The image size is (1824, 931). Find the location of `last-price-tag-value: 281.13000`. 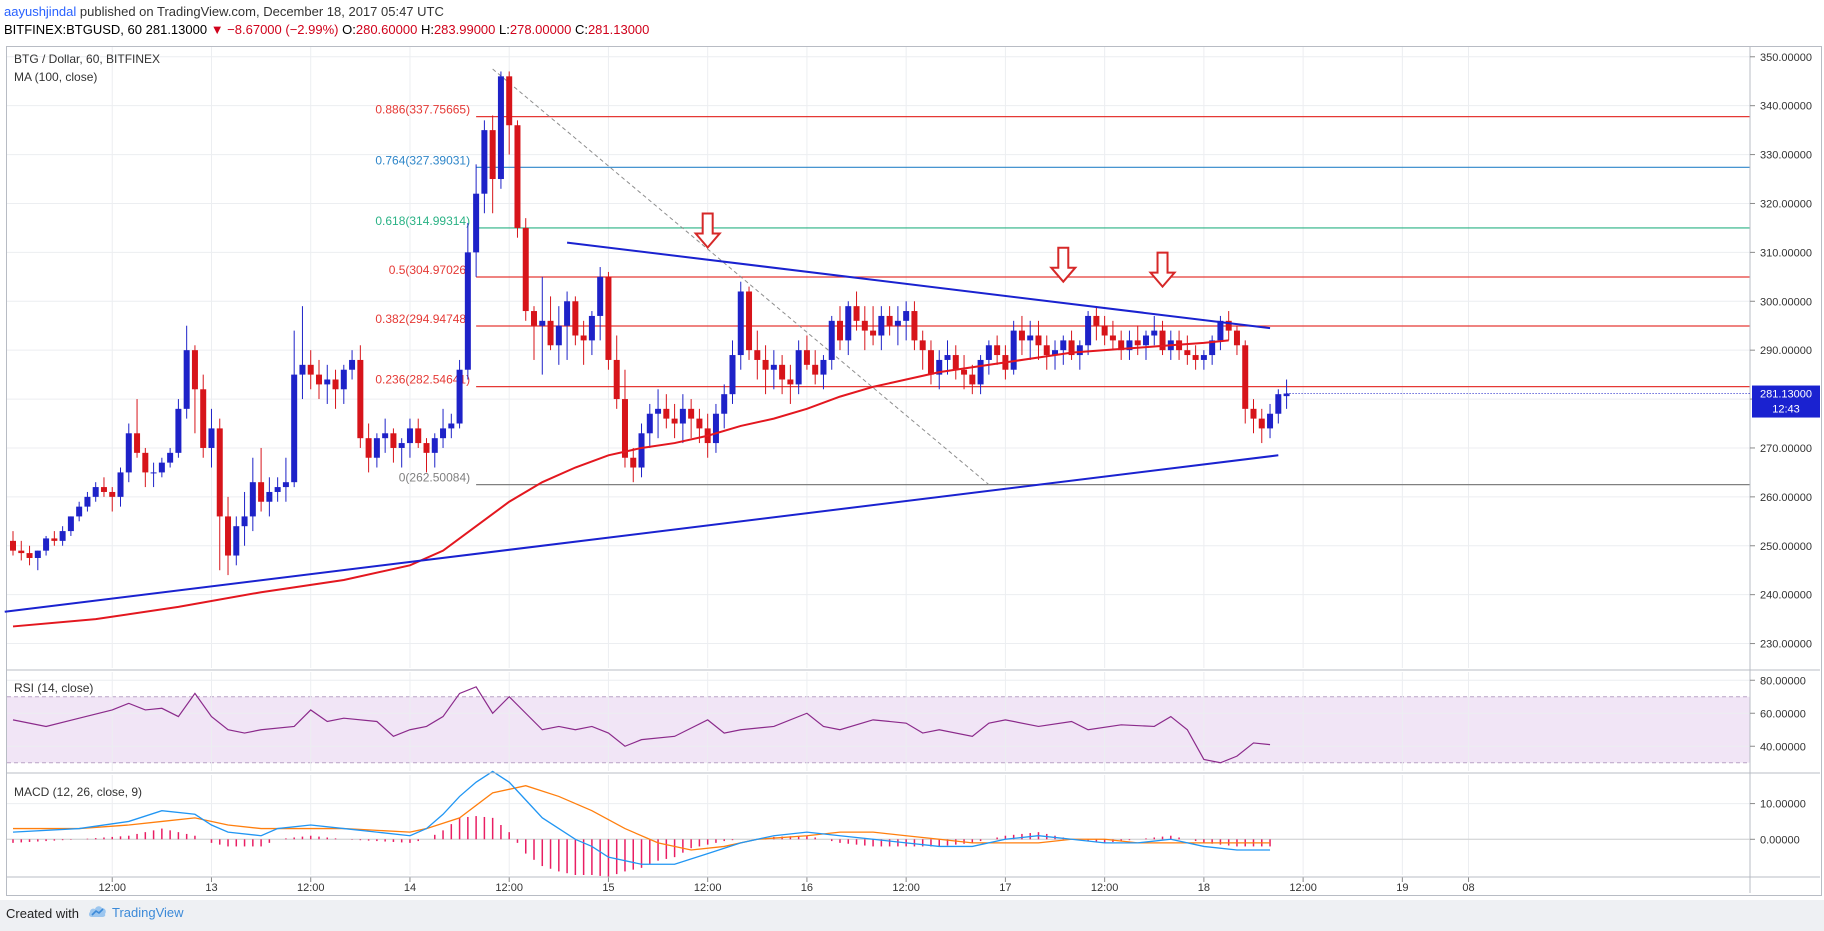

last-price-tag-value: 281.13000 is located at coordinates (1786, 395).